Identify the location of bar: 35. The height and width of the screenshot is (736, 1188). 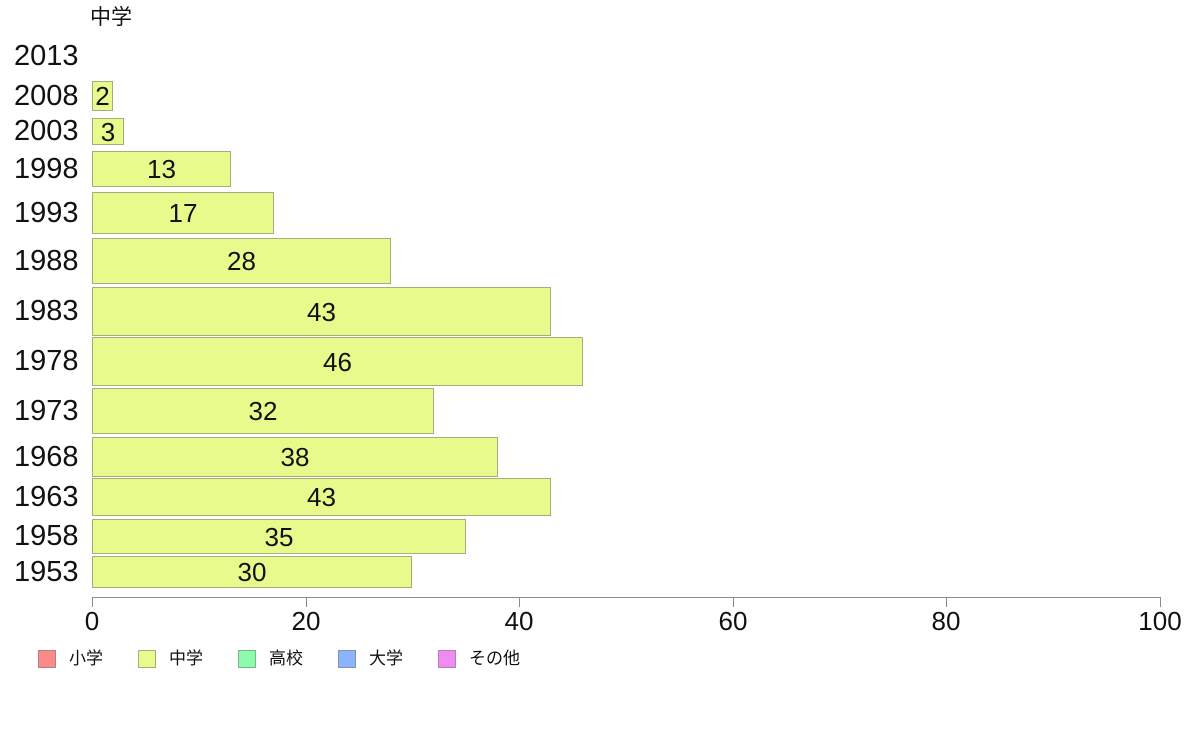
(279, 536).